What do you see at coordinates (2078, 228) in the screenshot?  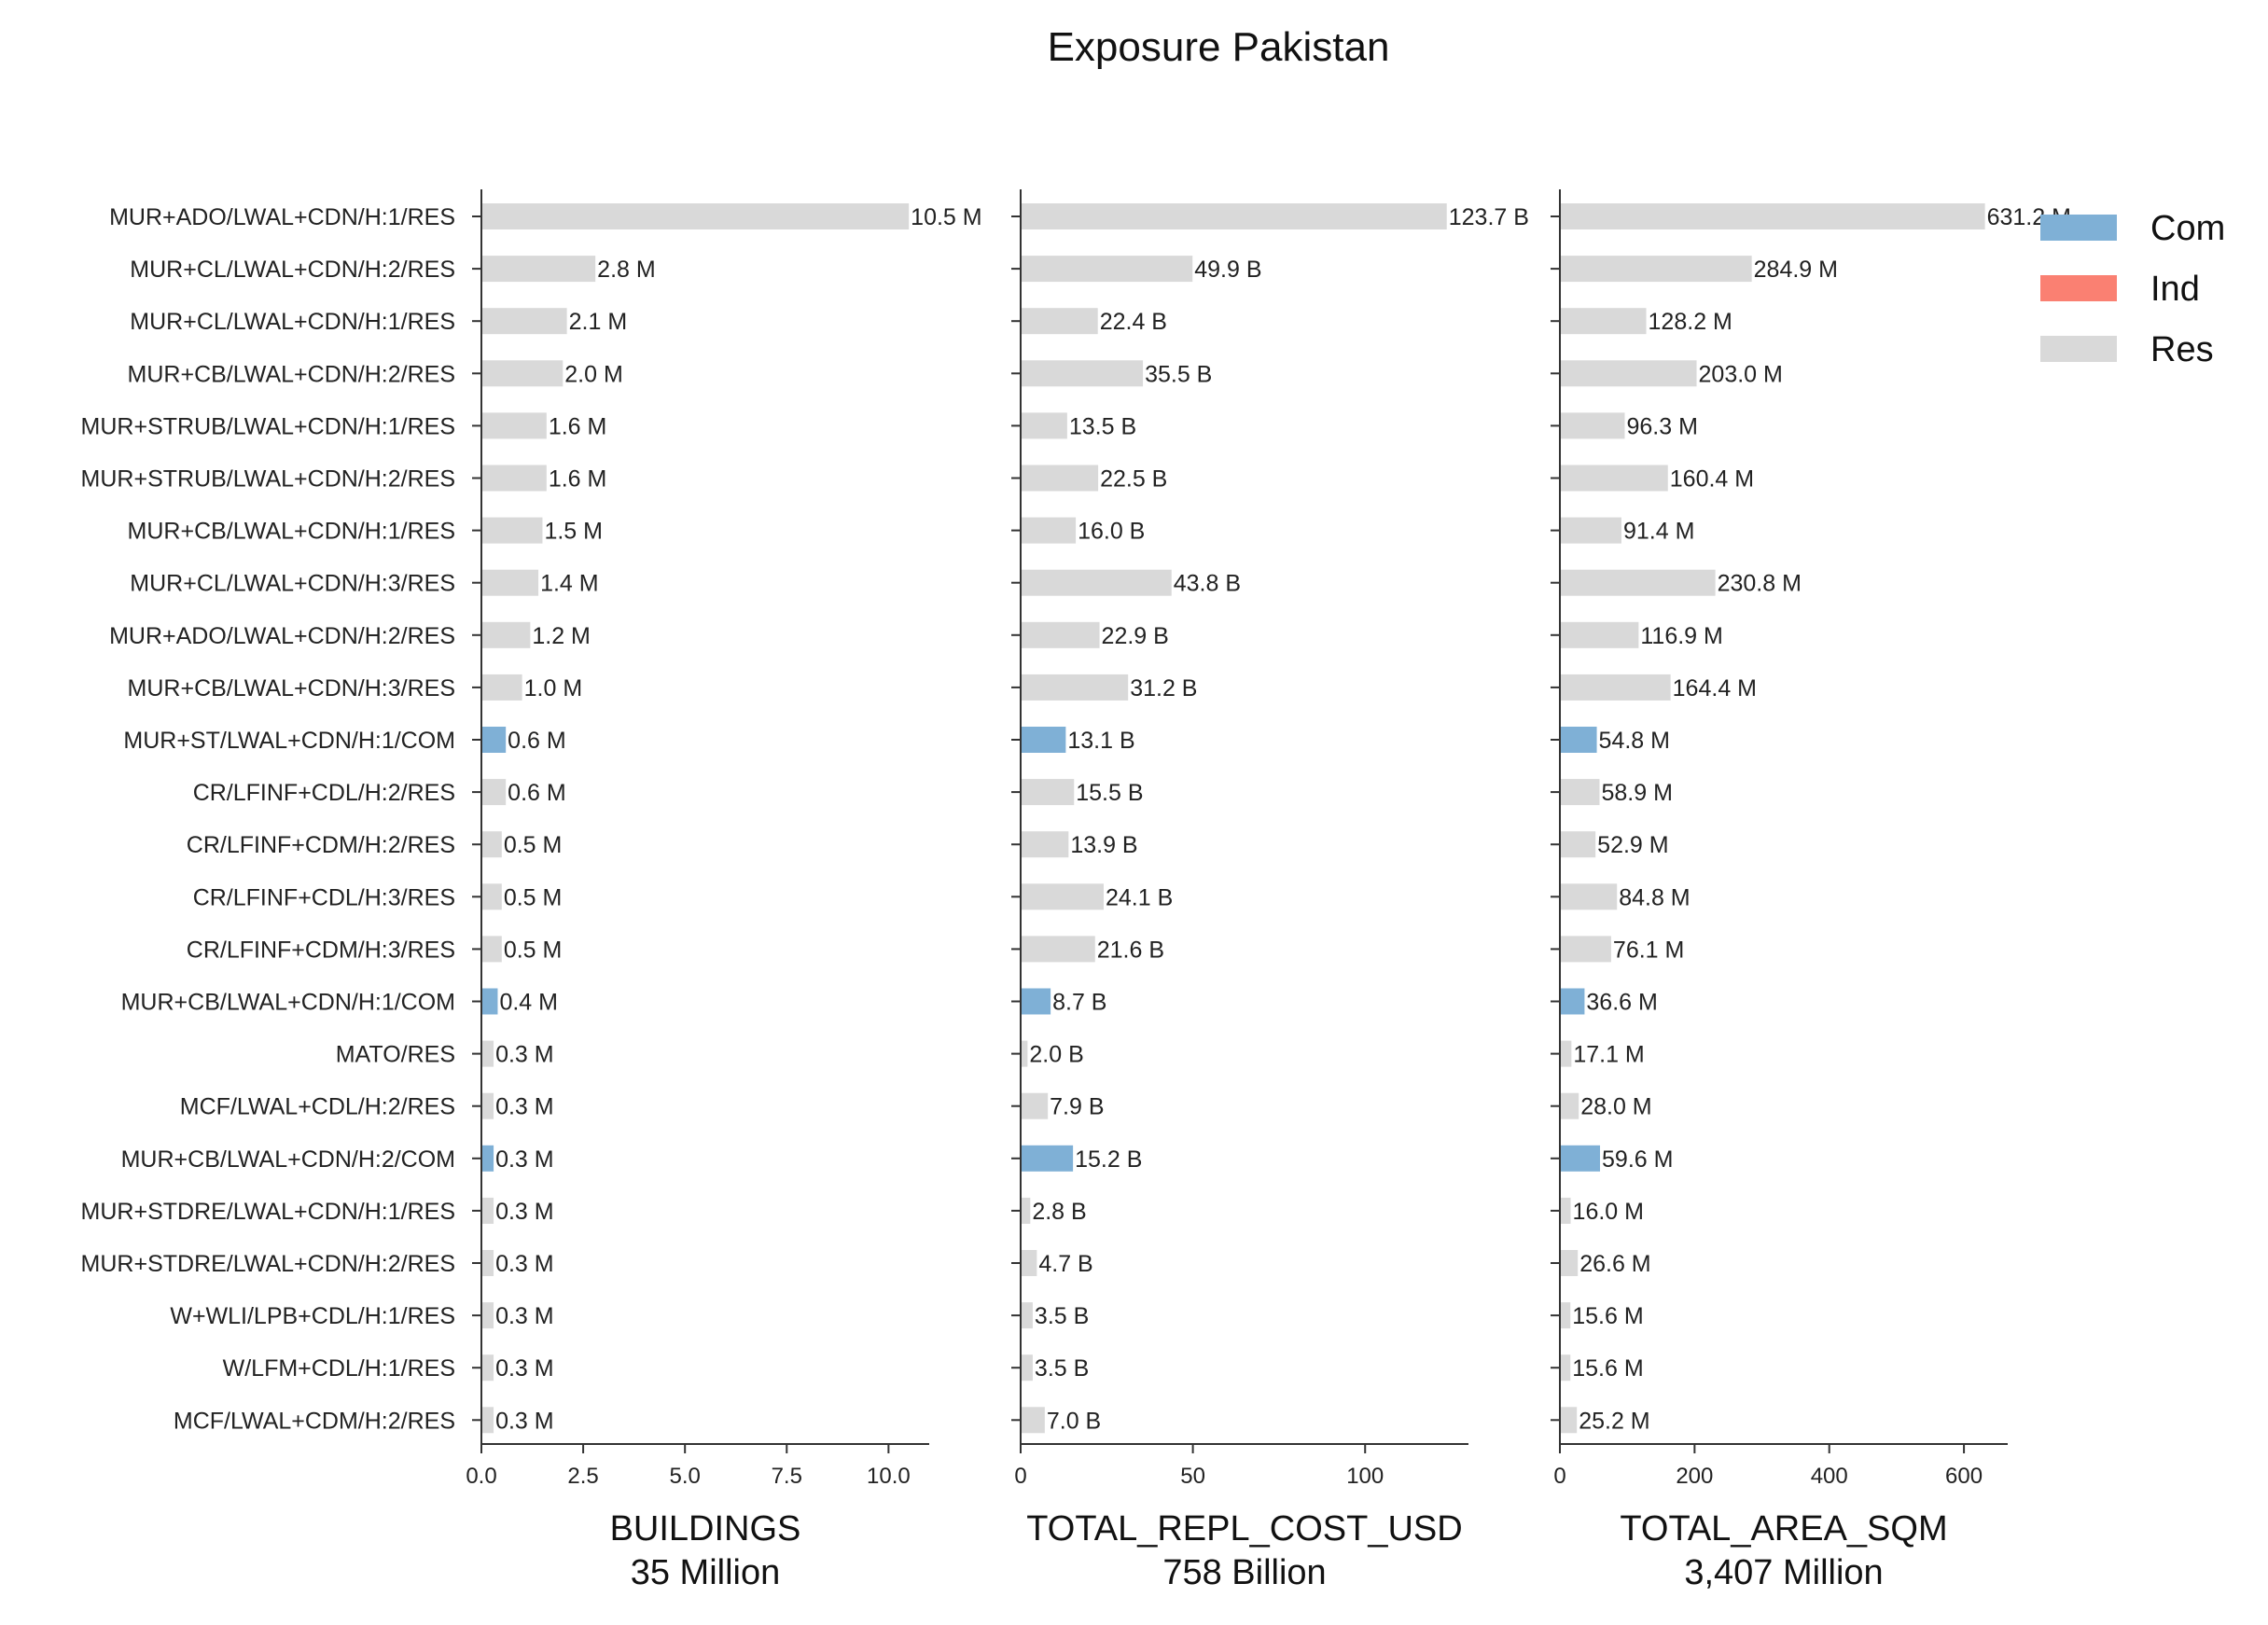 I see `legend-swatch-com` at bounding box center [2078, 228].